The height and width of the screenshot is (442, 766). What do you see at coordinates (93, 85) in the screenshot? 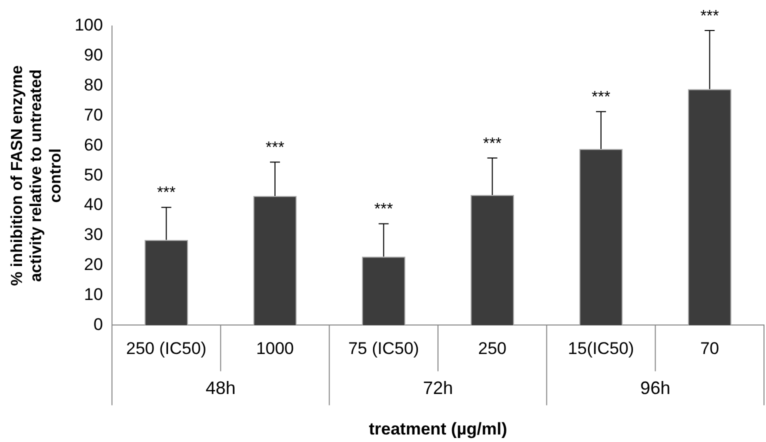
I see `y-tick-label: 80` at bounding box center [93, 85].